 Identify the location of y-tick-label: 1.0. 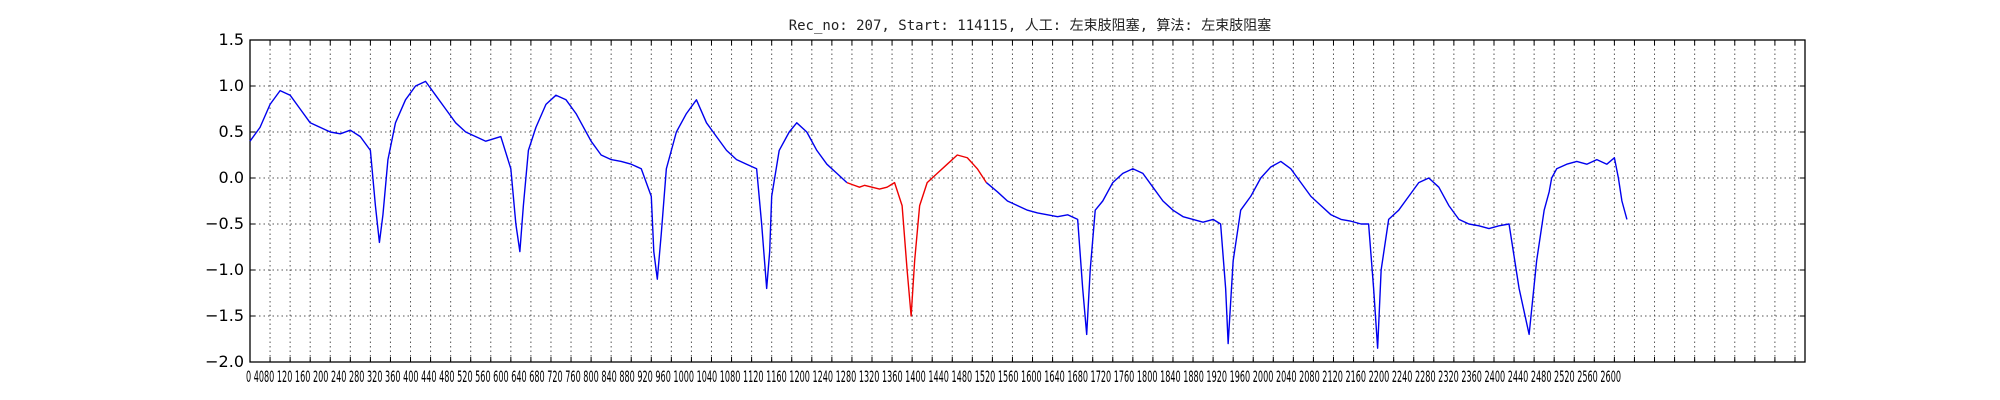
(231, 85).